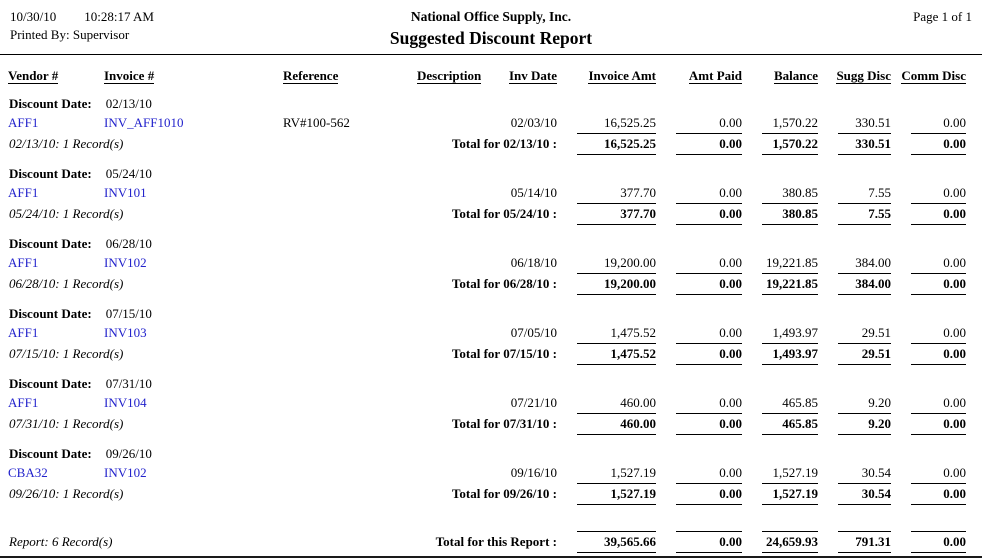 The width and height of the screenshot is (982, 558). I want to click on group-total-invoice-amt: 377.70, so click(616, 214).